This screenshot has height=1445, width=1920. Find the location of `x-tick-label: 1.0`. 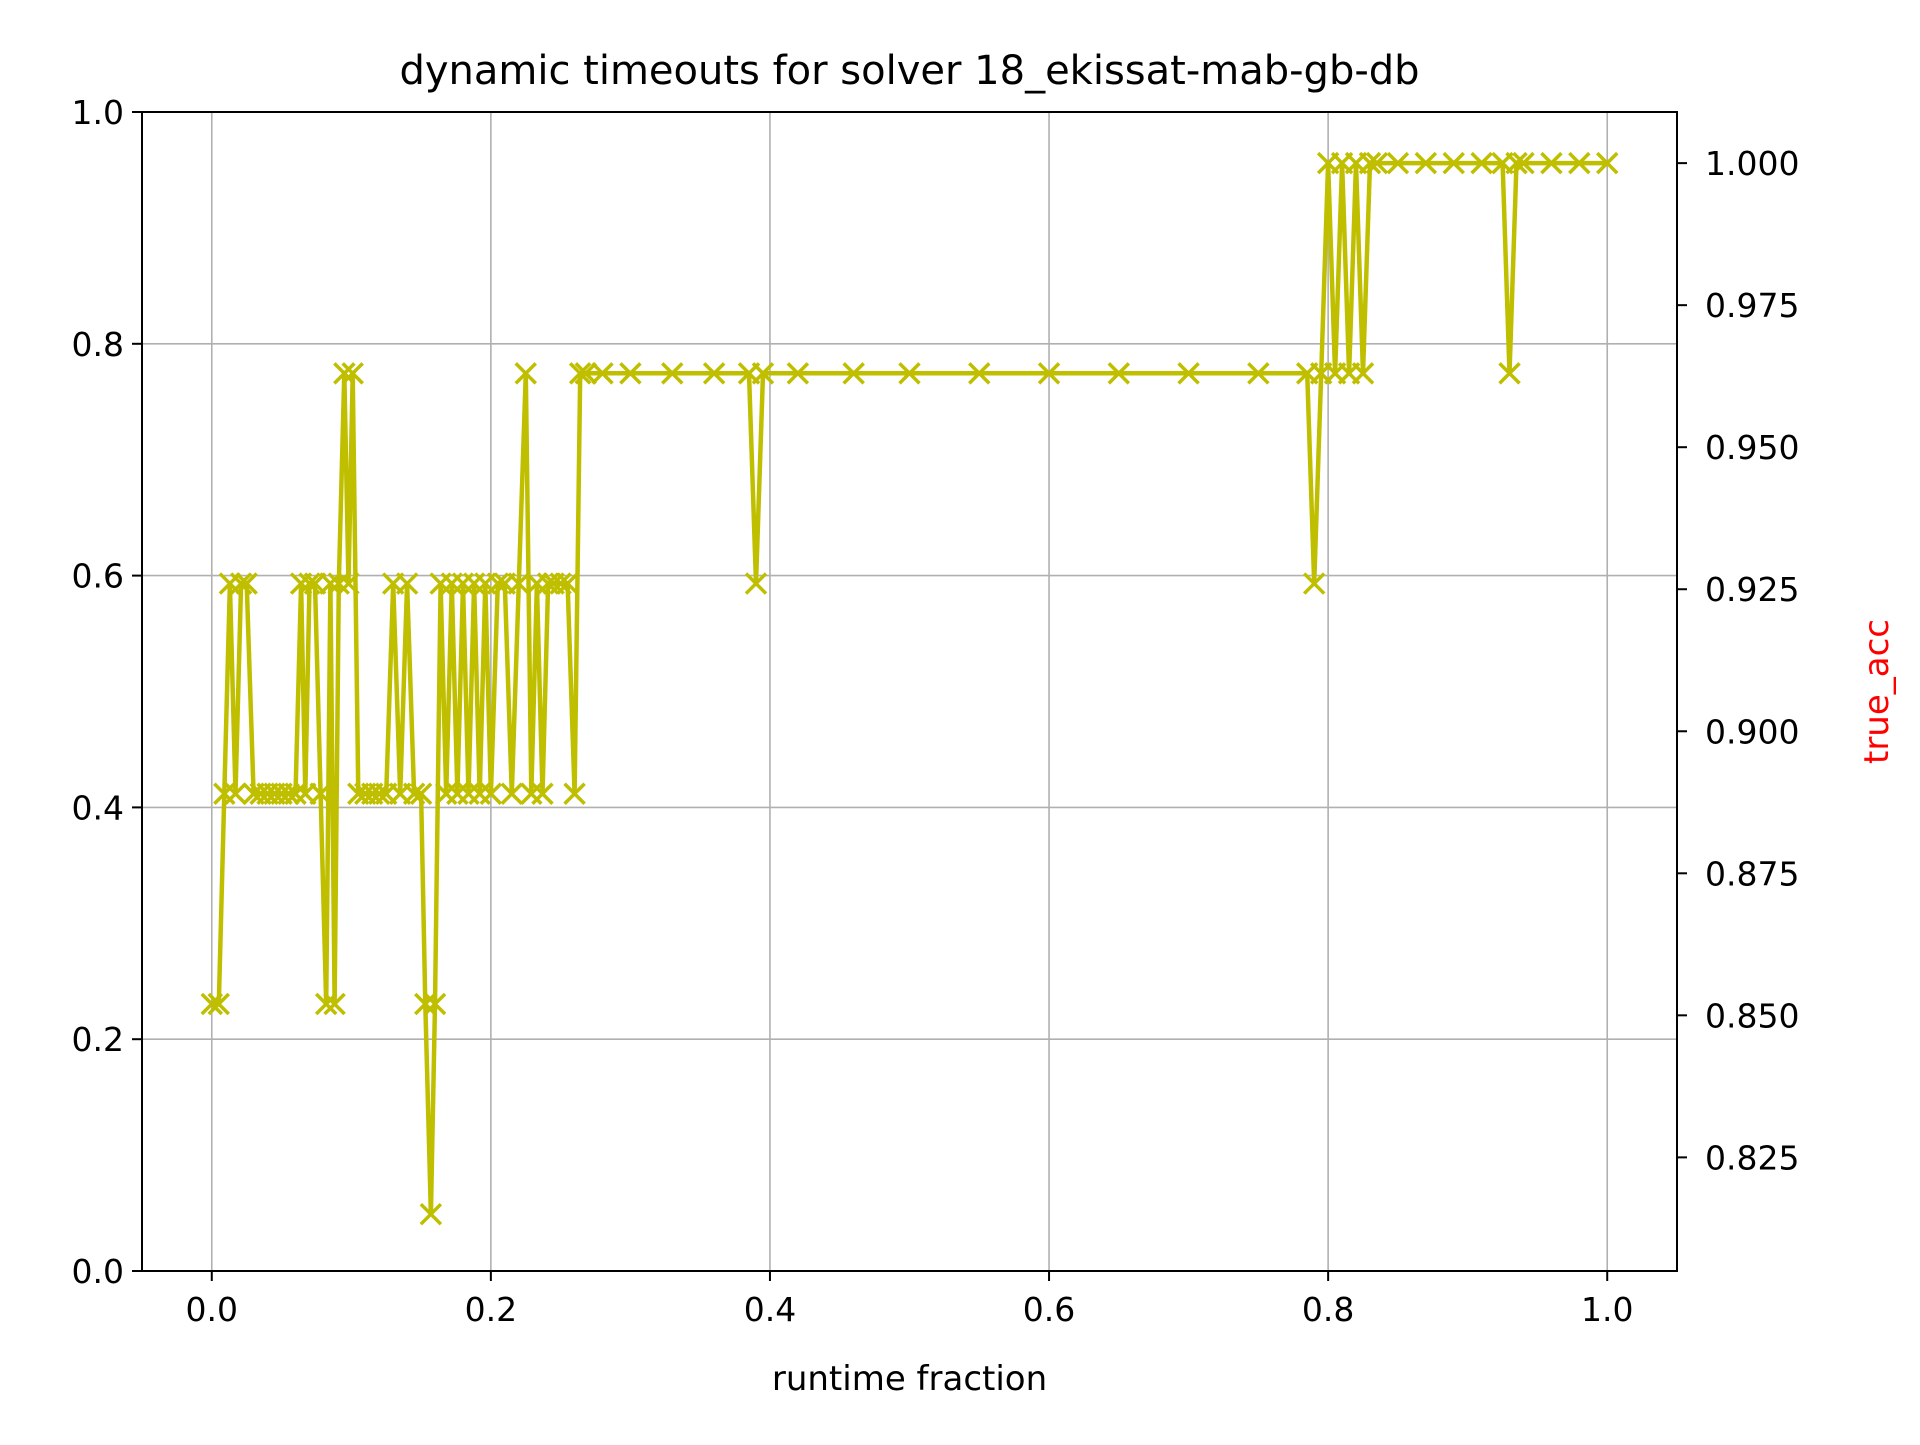

x-tick-label: 1.0 is located at coordinates (1607, 1309).